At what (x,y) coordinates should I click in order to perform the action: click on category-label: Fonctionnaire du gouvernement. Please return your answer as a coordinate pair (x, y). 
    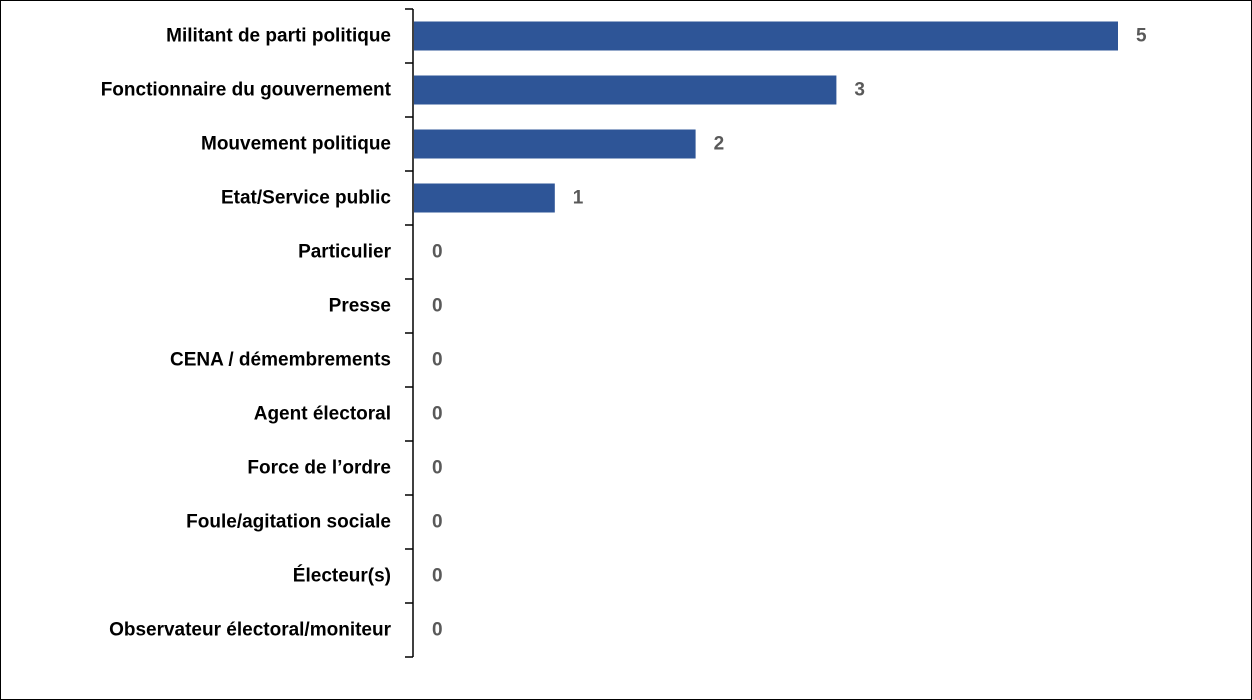
    Looking at the image, I should click on (246, 90).